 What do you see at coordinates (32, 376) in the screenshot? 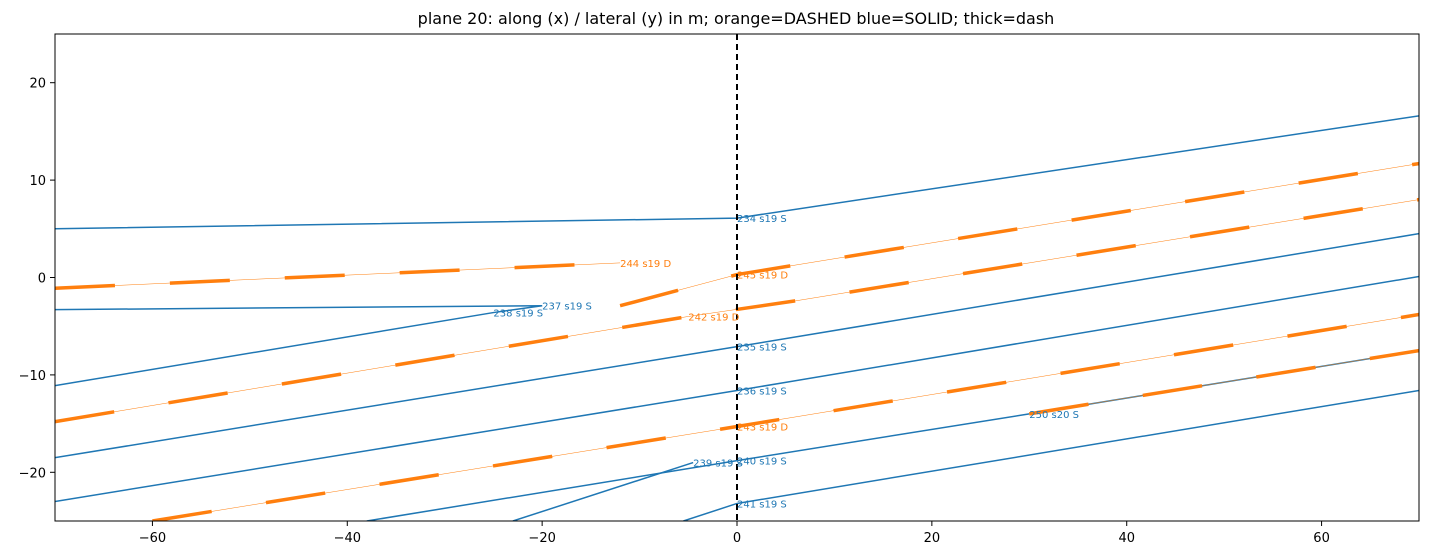
I see `y-tick-label: −10` at bounding box center [32, 376].